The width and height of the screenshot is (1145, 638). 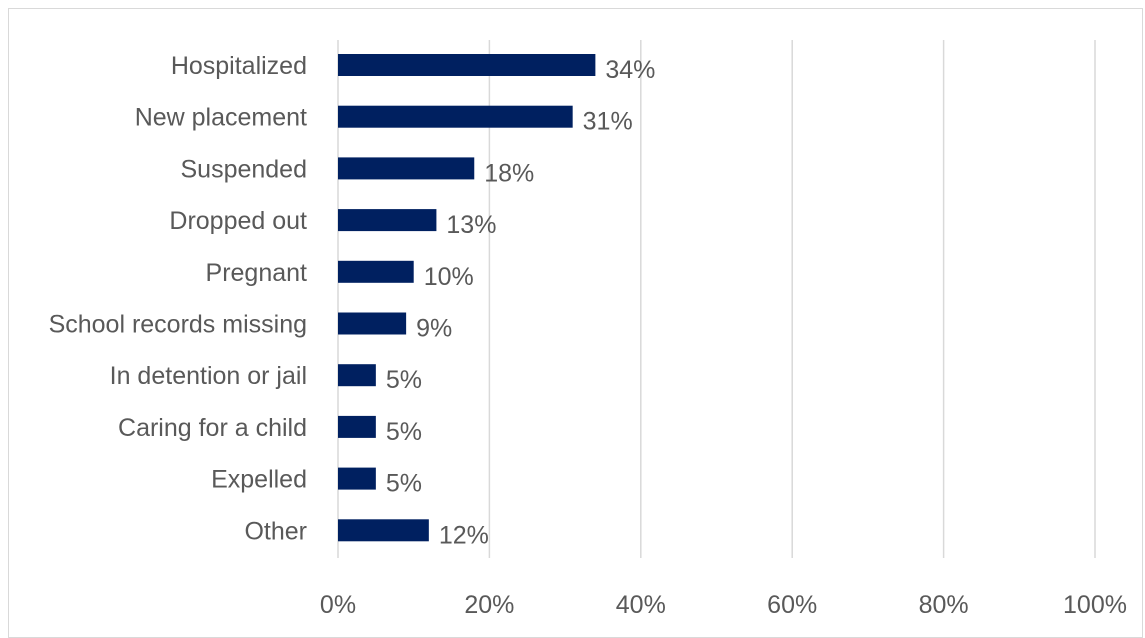 What do you see at coordinates (792, 605) in the screenshot?
I see `x-tick-label: 60%` at bounding box center [792, 605].